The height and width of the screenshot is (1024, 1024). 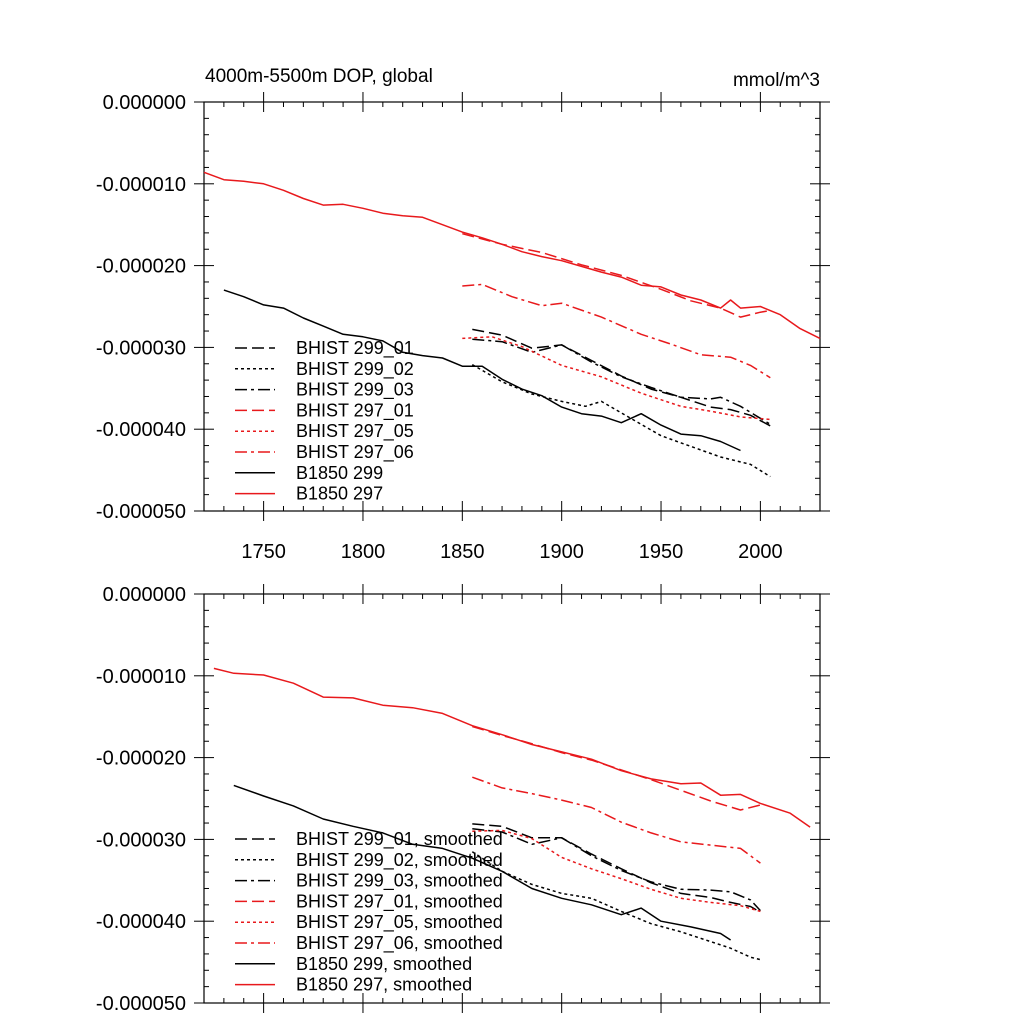 I want to click on legend-label: BHIST 299_03, so click(x=355, y=390).